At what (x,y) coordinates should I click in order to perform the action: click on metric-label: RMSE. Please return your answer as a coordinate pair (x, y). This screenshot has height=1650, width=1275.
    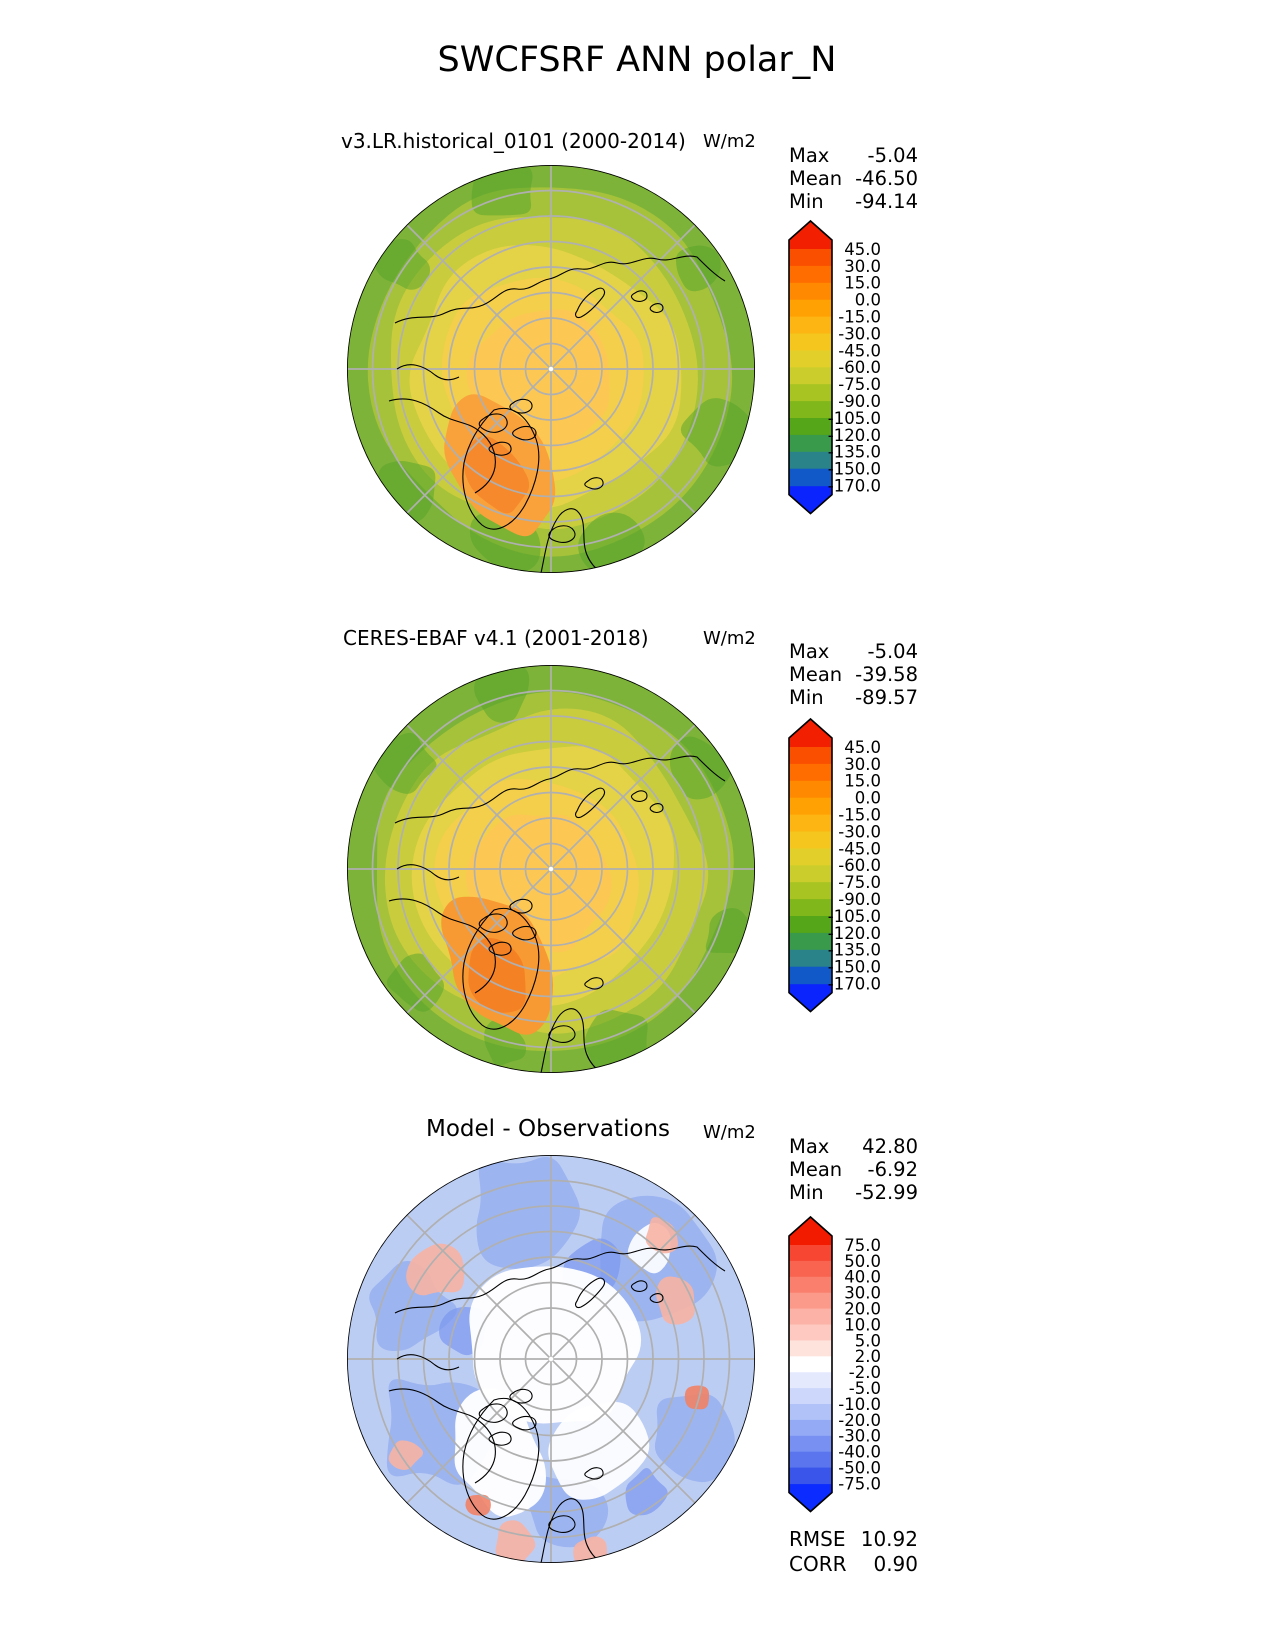
    Looking at the image, I should click on (817, 1539).